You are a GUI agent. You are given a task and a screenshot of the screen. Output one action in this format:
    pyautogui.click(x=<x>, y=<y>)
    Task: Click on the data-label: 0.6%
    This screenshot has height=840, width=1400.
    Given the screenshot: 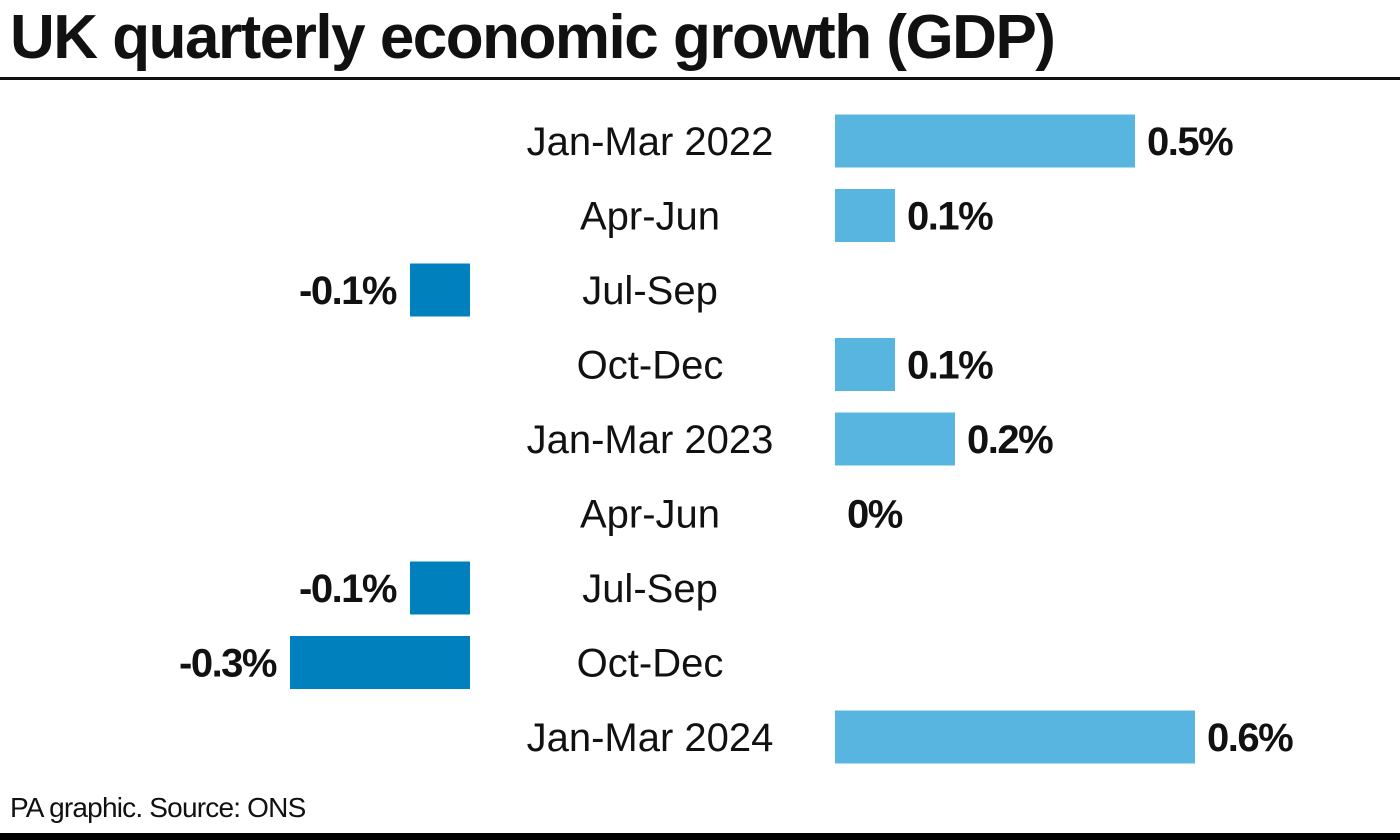 What is the action you would take?
    pyautogui.click(x=1250, y=738)
    